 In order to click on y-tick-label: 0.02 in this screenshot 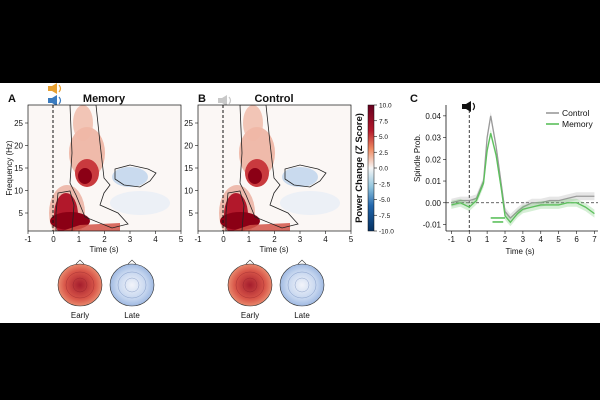, I will do `click(433, 159)`.